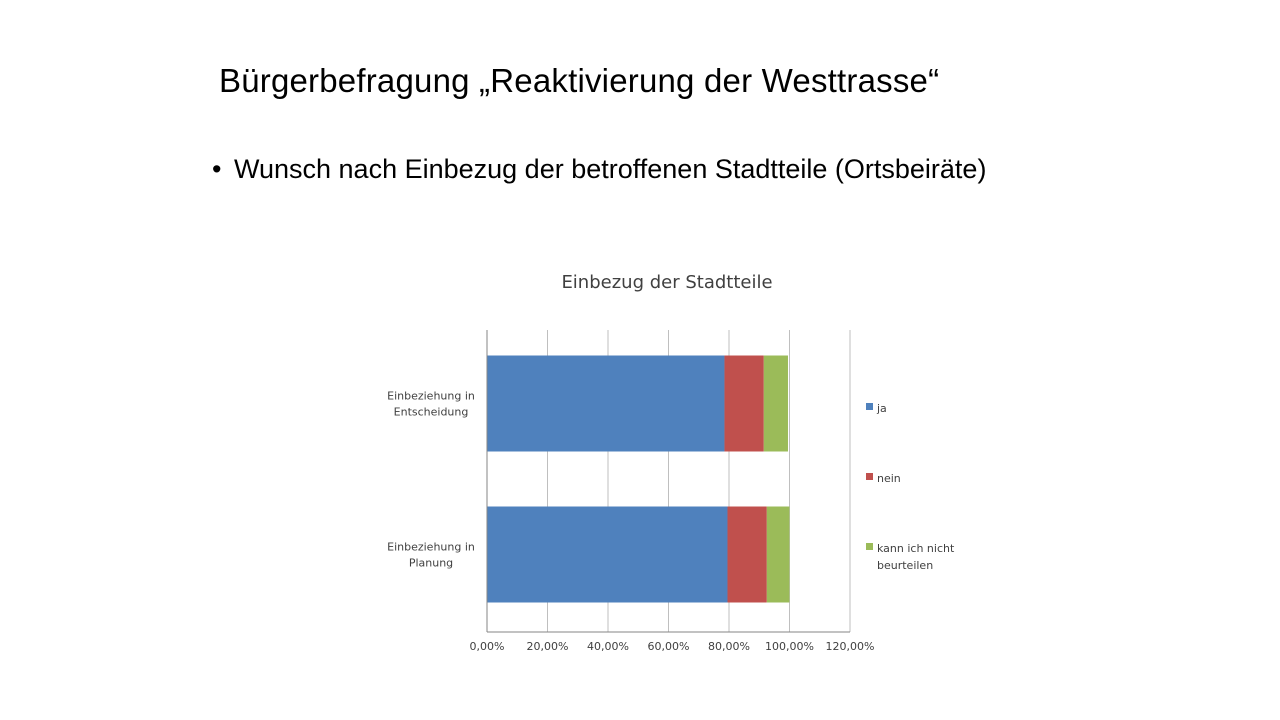 The width and height of the screenshot is (1280, 720). What do you see at coordinates (916, 557) in the screenshot?
I see `legend-label: kann ich nicht beurteilen` at bounding box center [916, 557].